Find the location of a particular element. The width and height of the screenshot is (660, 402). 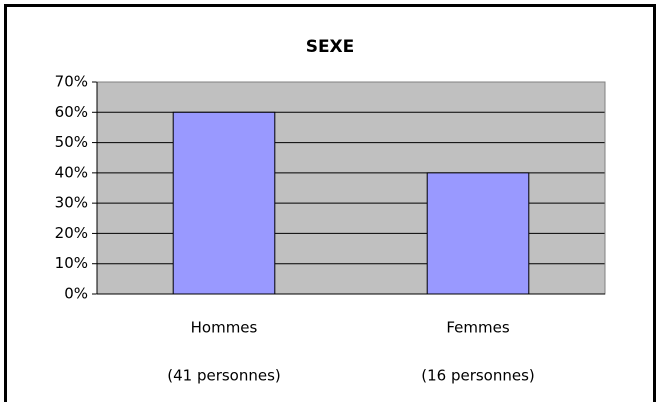

chart-title: SEXE is located at coordinates (330, 47).